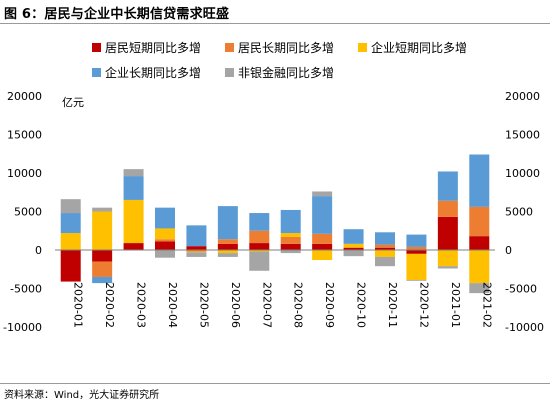  Describe the element at coordinates (78, 305) in the screenshot. I see `x-tick-label-2020-01: 2020-01` at that location.